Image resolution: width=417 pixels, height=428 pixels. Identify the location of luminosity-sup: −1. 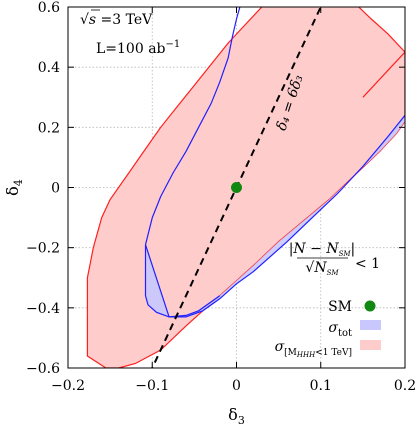
(173, 44).